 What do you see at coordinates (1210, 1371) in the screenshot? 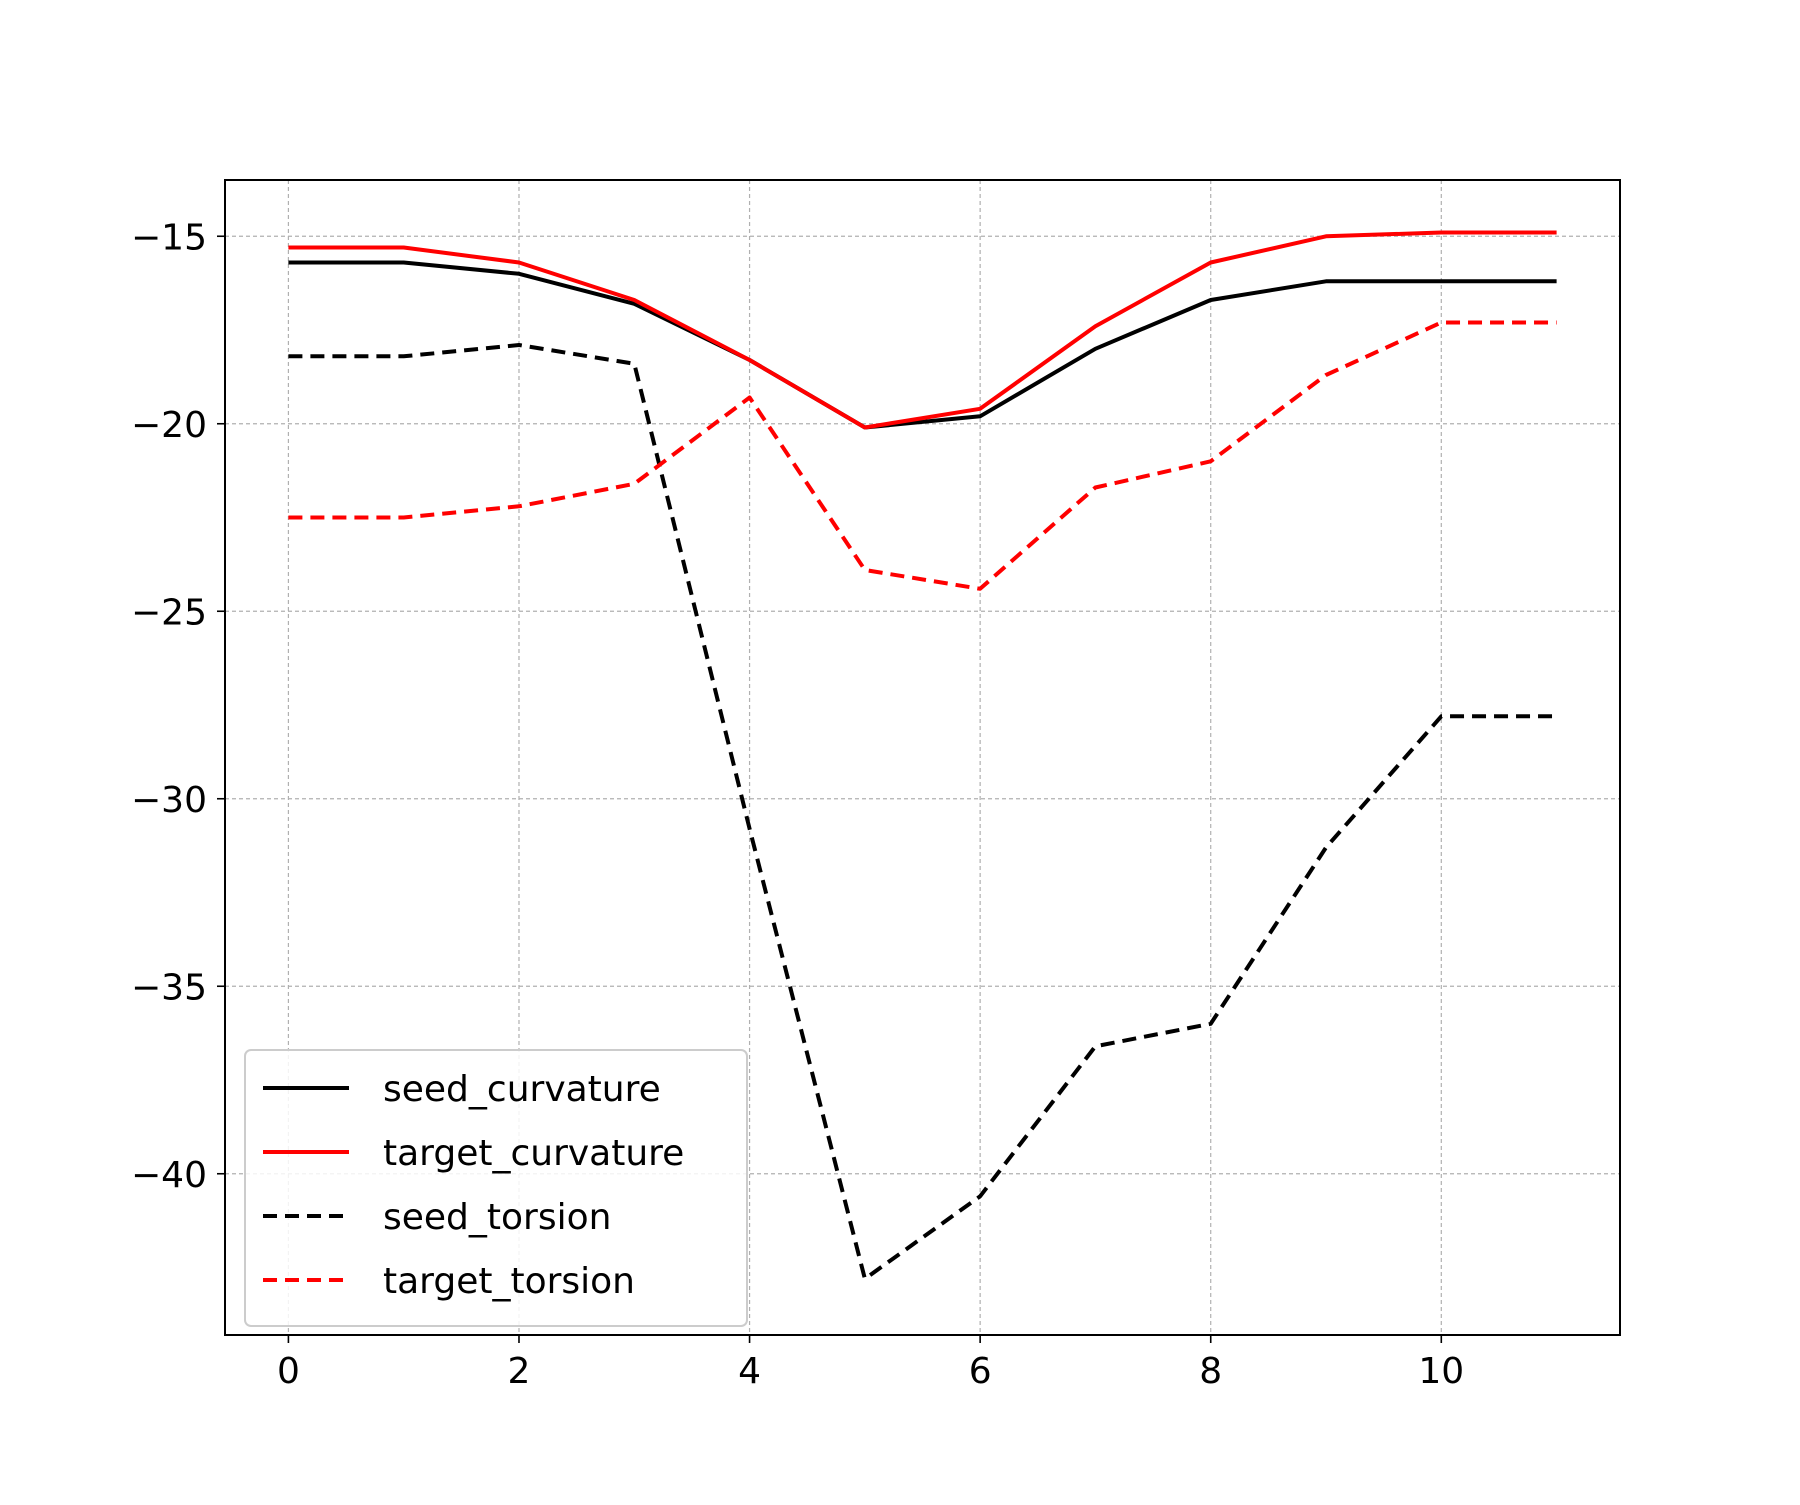
I see `x-tick-label: 8` at bounding box center [1210, 1371].